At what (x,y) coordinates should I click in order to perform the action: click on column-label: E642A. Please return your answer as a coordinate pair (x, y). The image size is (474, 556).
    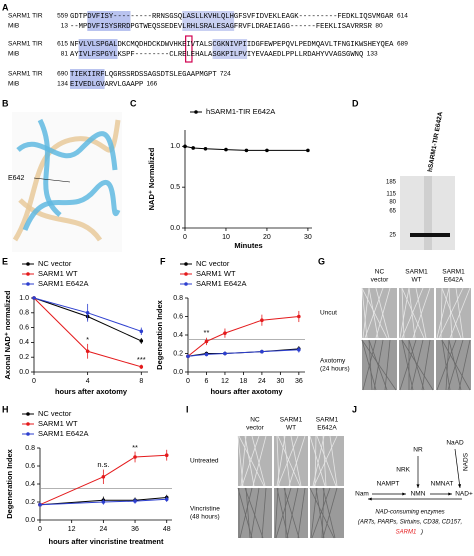
    Looking at the image, I should click on (454, 280).